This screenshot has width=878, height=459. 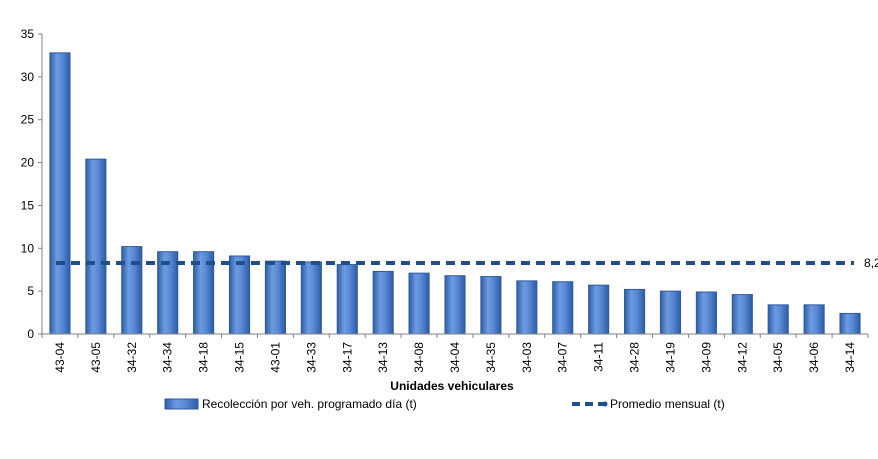 What do you see at coordinates (742, 357) in the screenshot?
I see `x-tick-label: 34-12` at bounding box center [742, 357].